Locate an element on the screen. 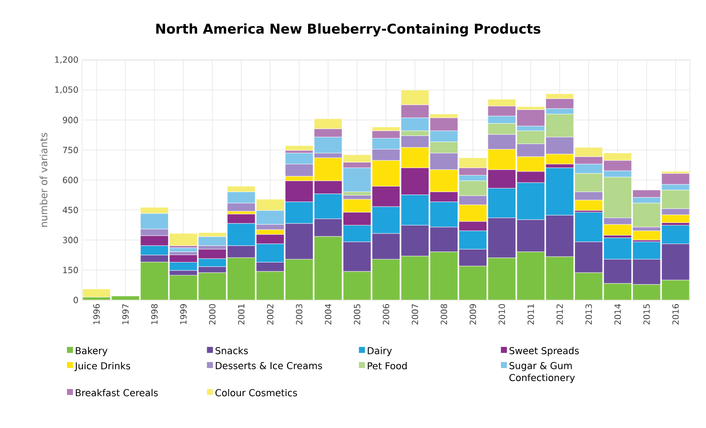  x-tick-label: 1998 is located at coordinates (154, 314).